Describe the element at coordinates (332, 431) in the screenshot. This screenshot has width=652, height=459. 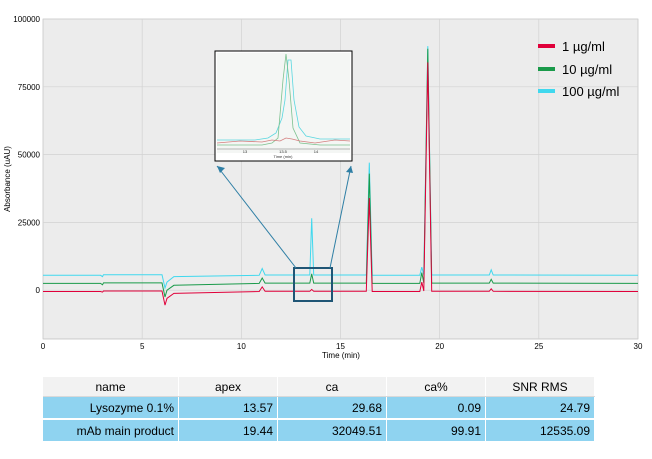
I see `table-cell: 32049.51` at that location.